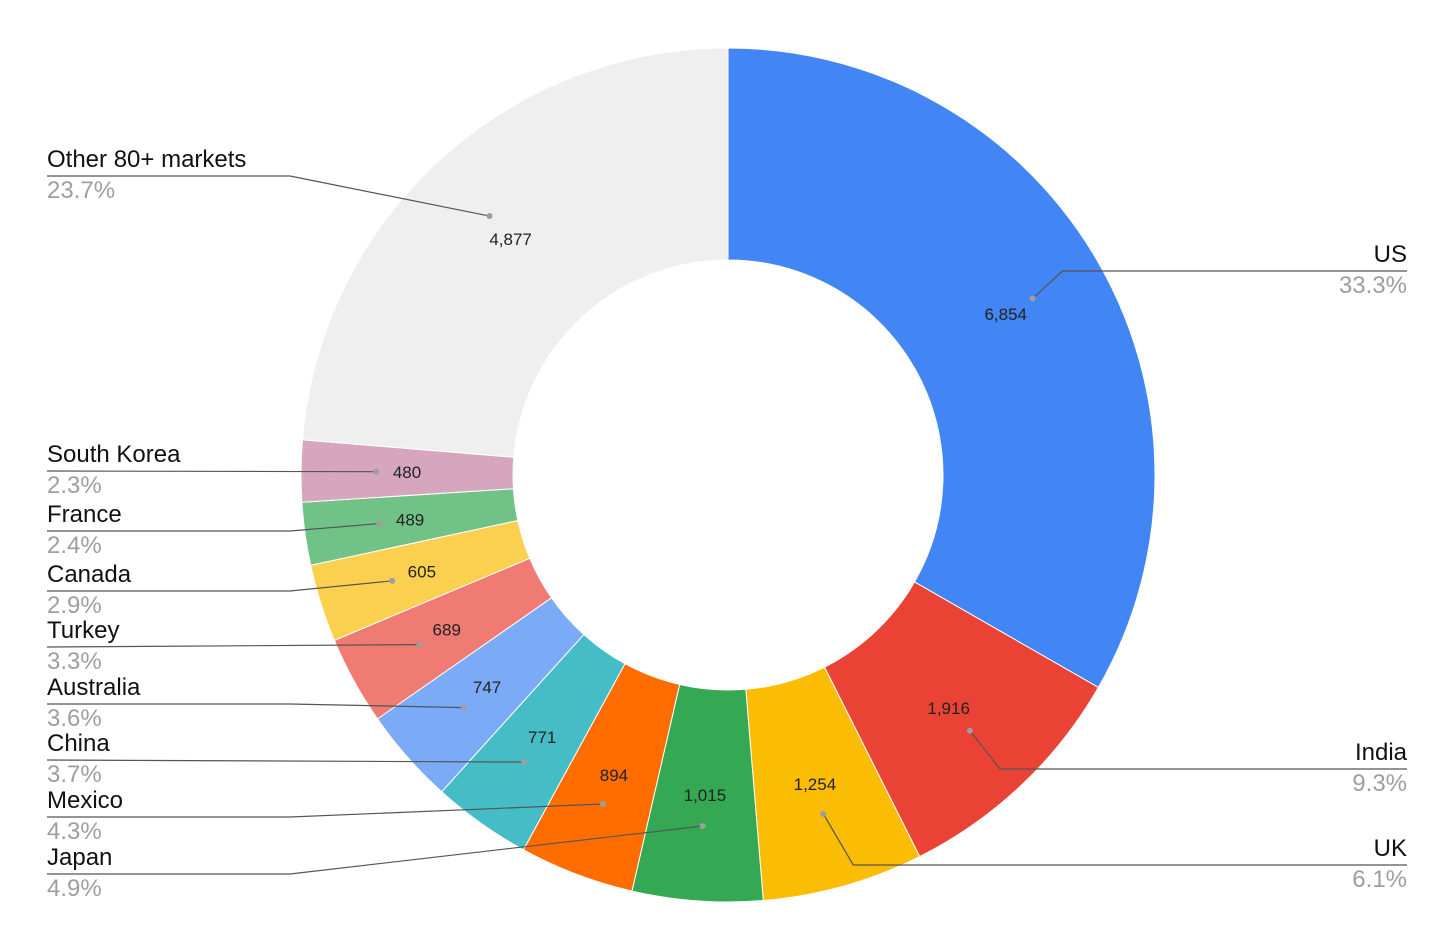  What do you see at coordinates (1114, 839) in the screenshot?
I see `leader-line-uk` at bounding box center [1114, 839].